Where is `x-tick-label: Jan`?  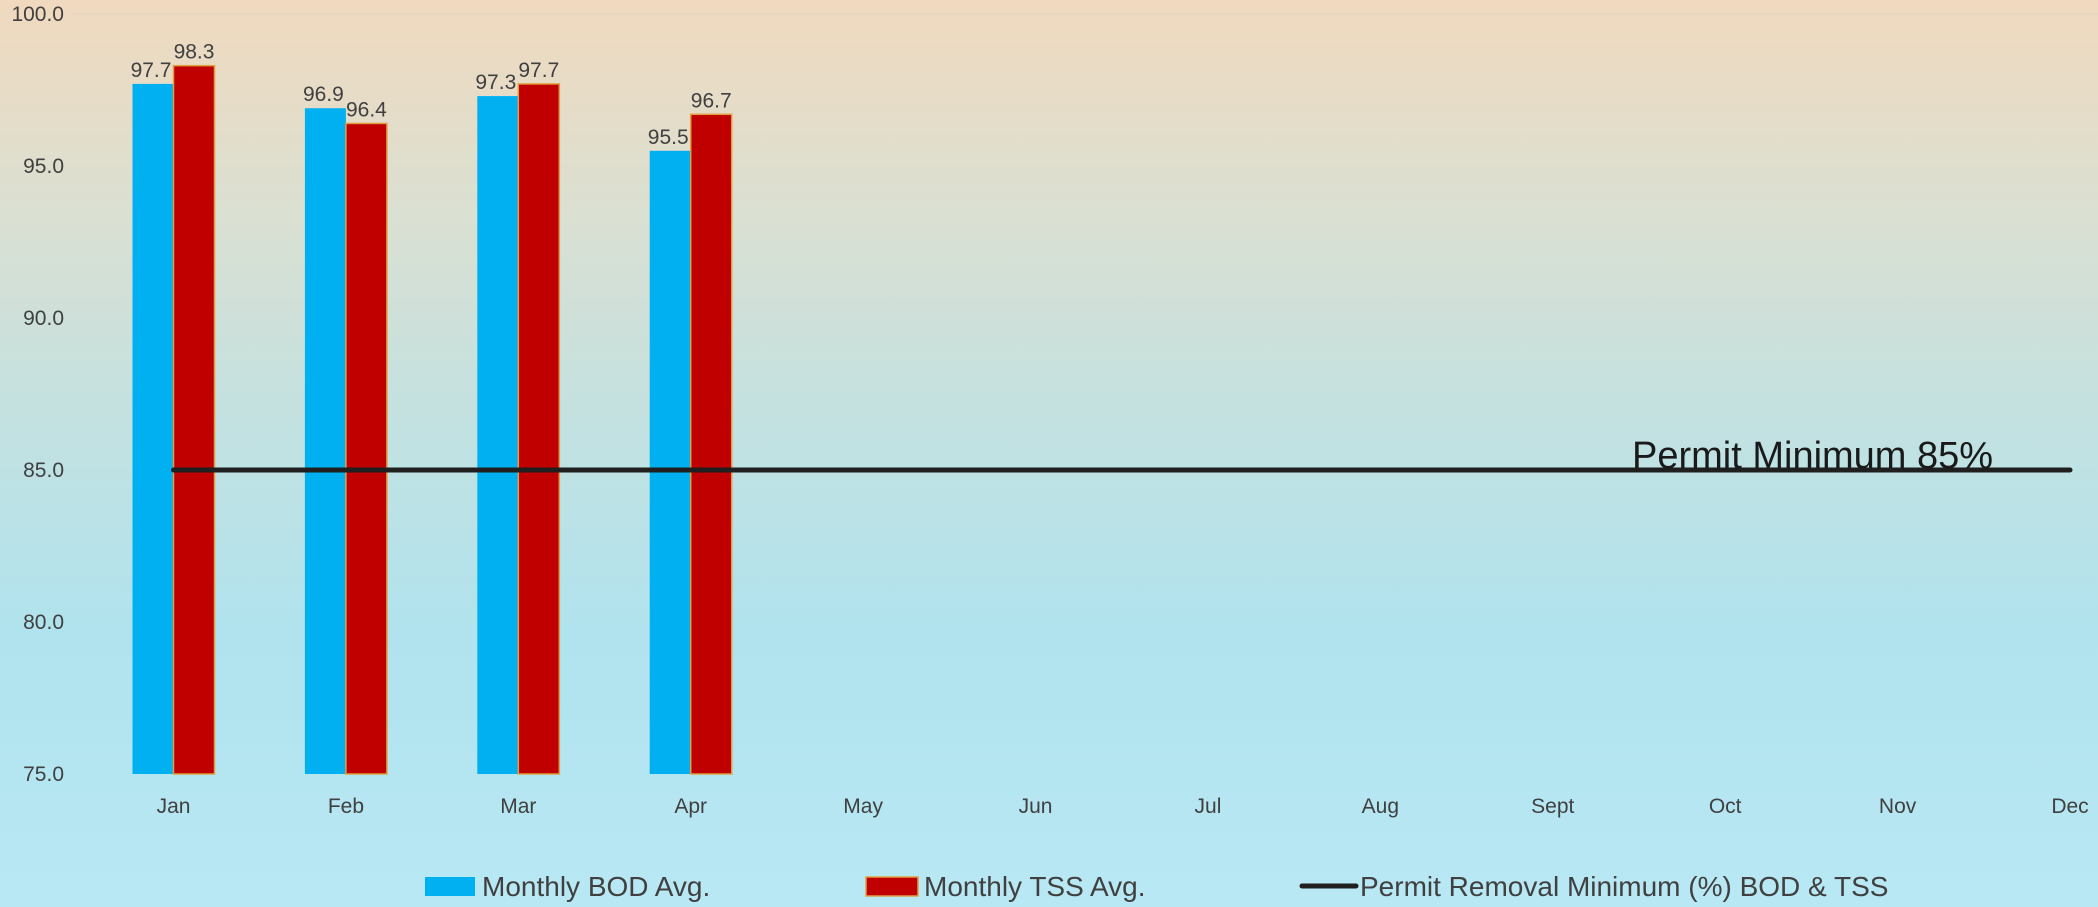
x-tick-label: Jan is located at coordinates (174, 806).